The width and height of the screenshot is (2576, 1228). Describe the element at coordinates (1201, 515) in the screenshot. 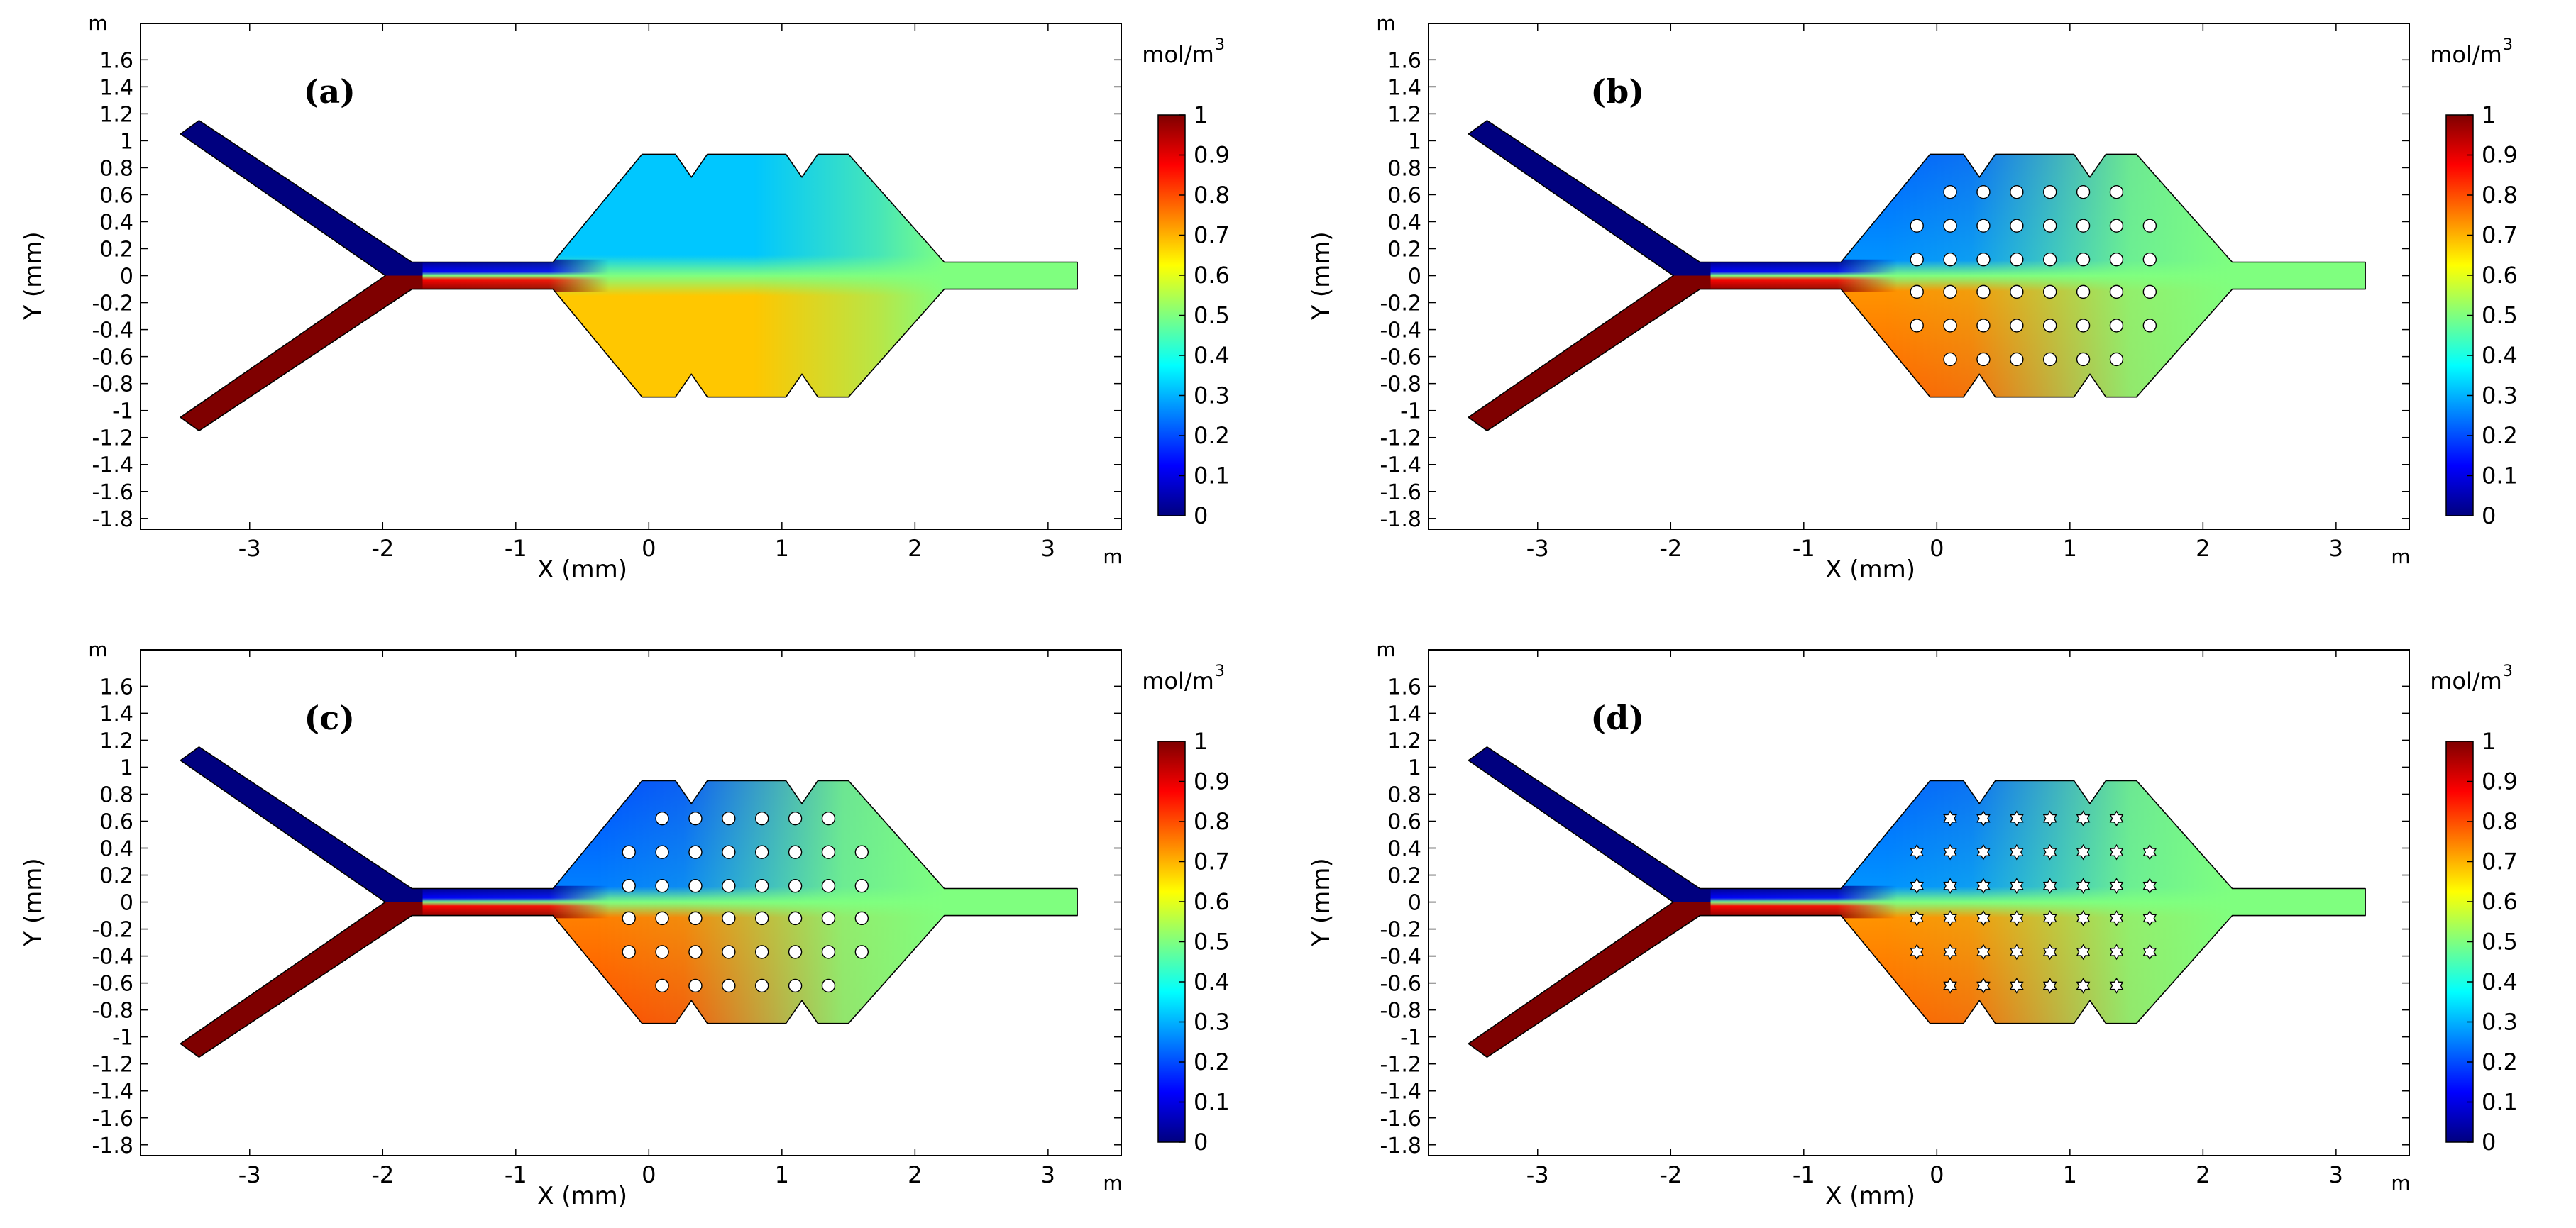

I see `colorbar-tick-label: 0` at that location.